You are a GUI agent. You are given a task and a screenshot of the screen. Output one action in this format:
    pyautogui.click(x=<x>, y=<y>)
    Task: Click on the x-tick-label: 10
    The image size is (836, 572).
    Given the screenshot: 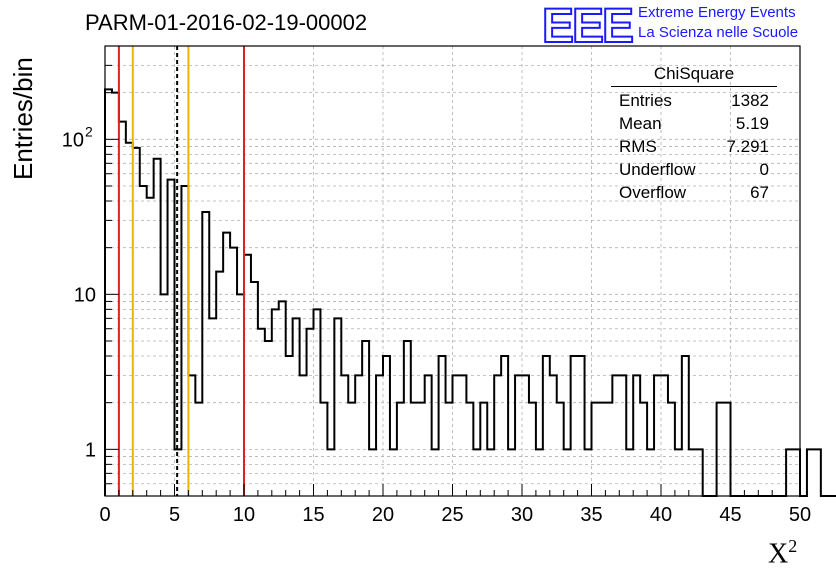 What is the action you would take?
    pyautogui.click(x=244, y=515)
    